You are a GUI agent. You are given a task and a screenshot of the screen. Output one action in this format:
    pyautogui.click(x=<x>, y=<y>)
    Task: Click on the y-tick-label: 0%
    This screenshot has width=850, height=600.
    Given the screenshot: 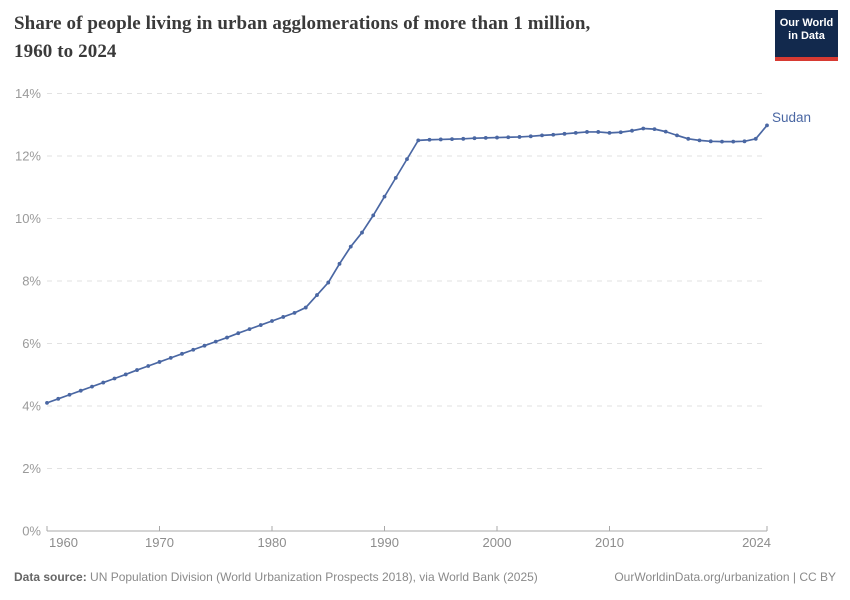 What is the action you would take?
    pyautogui.click(x=31, y=531)
    